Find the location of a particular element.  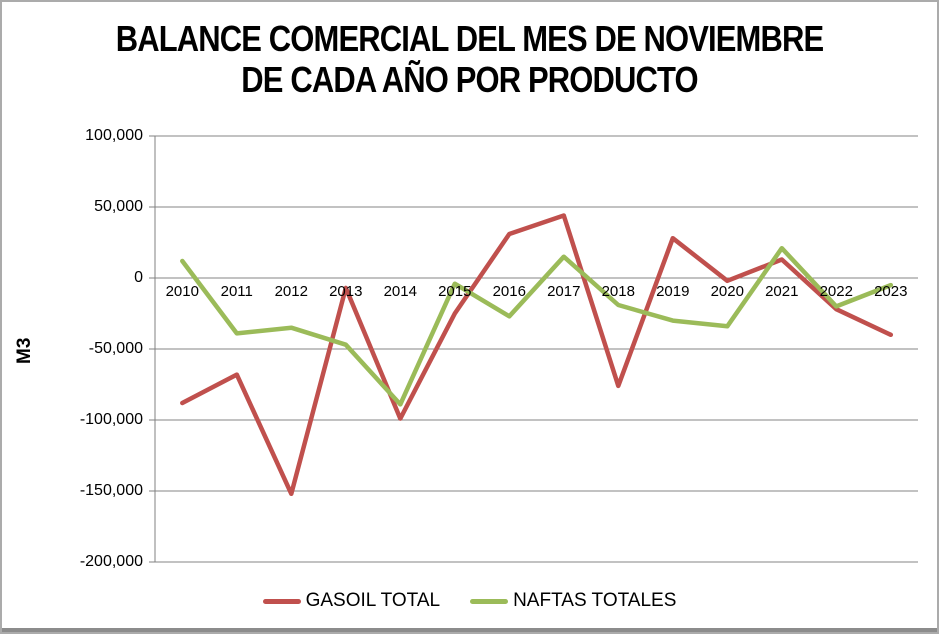

chart-title-line1: BALANCE COMERCIAL DEL MES DE NOVIEMBRE is located at coordinates (469, 38).